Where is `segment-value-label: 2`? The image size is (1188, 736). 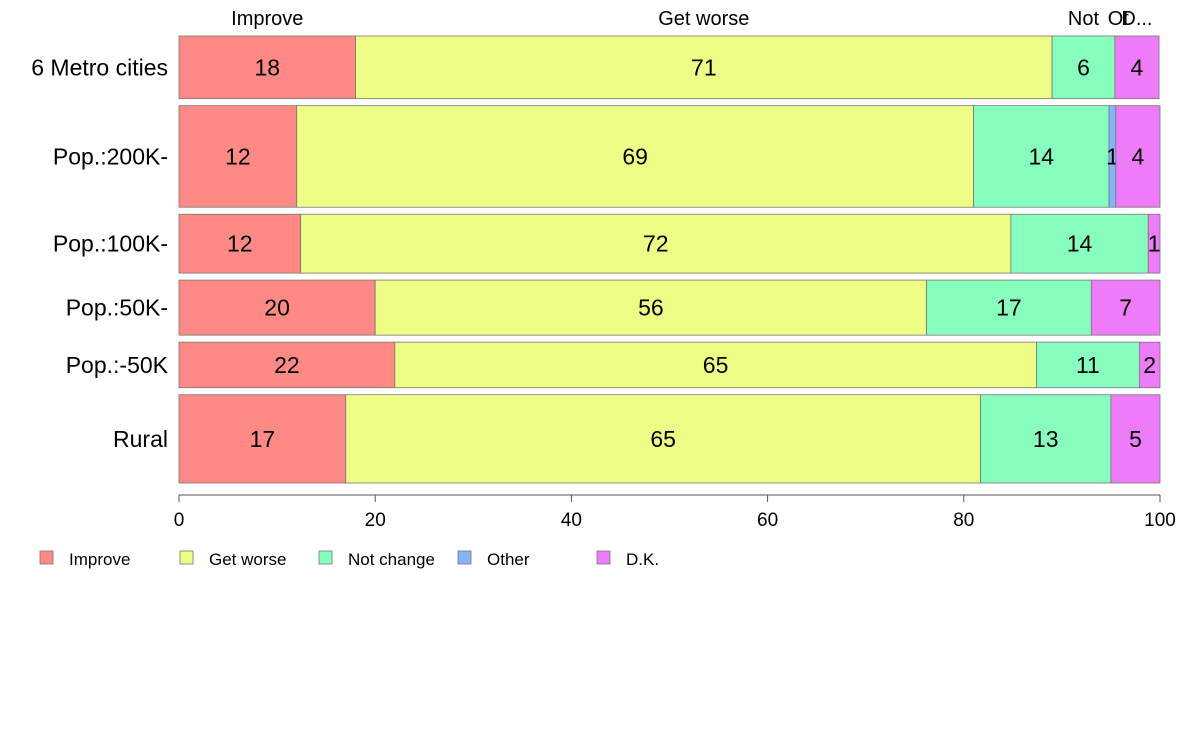 segment-value-label: 2 is located at coordinates (1149, 365).